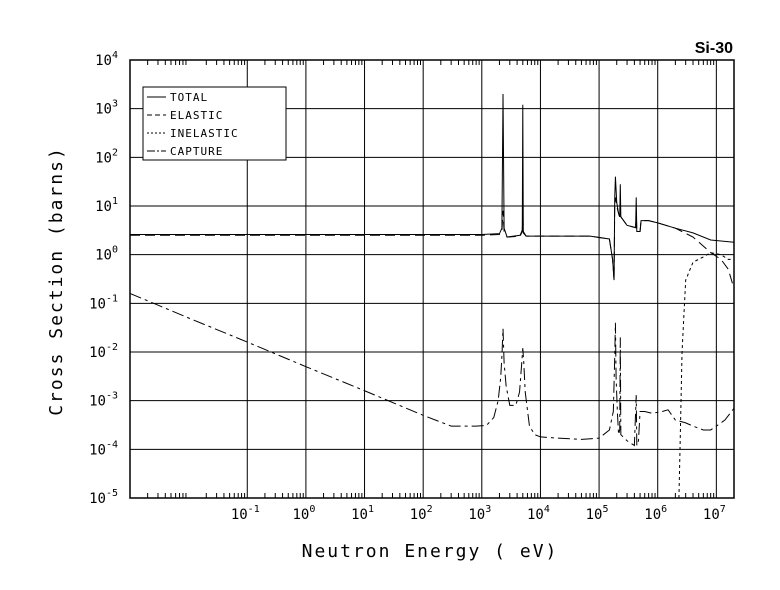 The image size is (780, 590). What do you see at coordinates (106, 156) in the screenshot?
I see `y-tick-label: 10²` at bounding box center [106, 156].